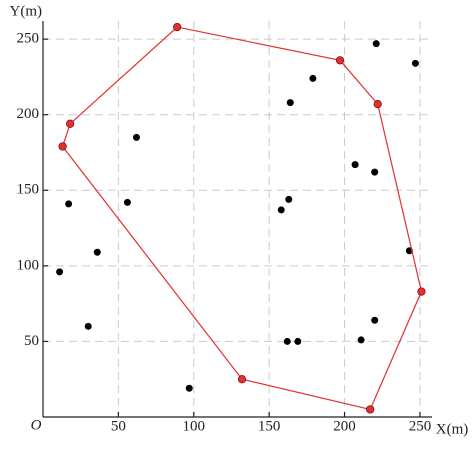  I want to click on x-tick-label: 200, so click(344, 426).